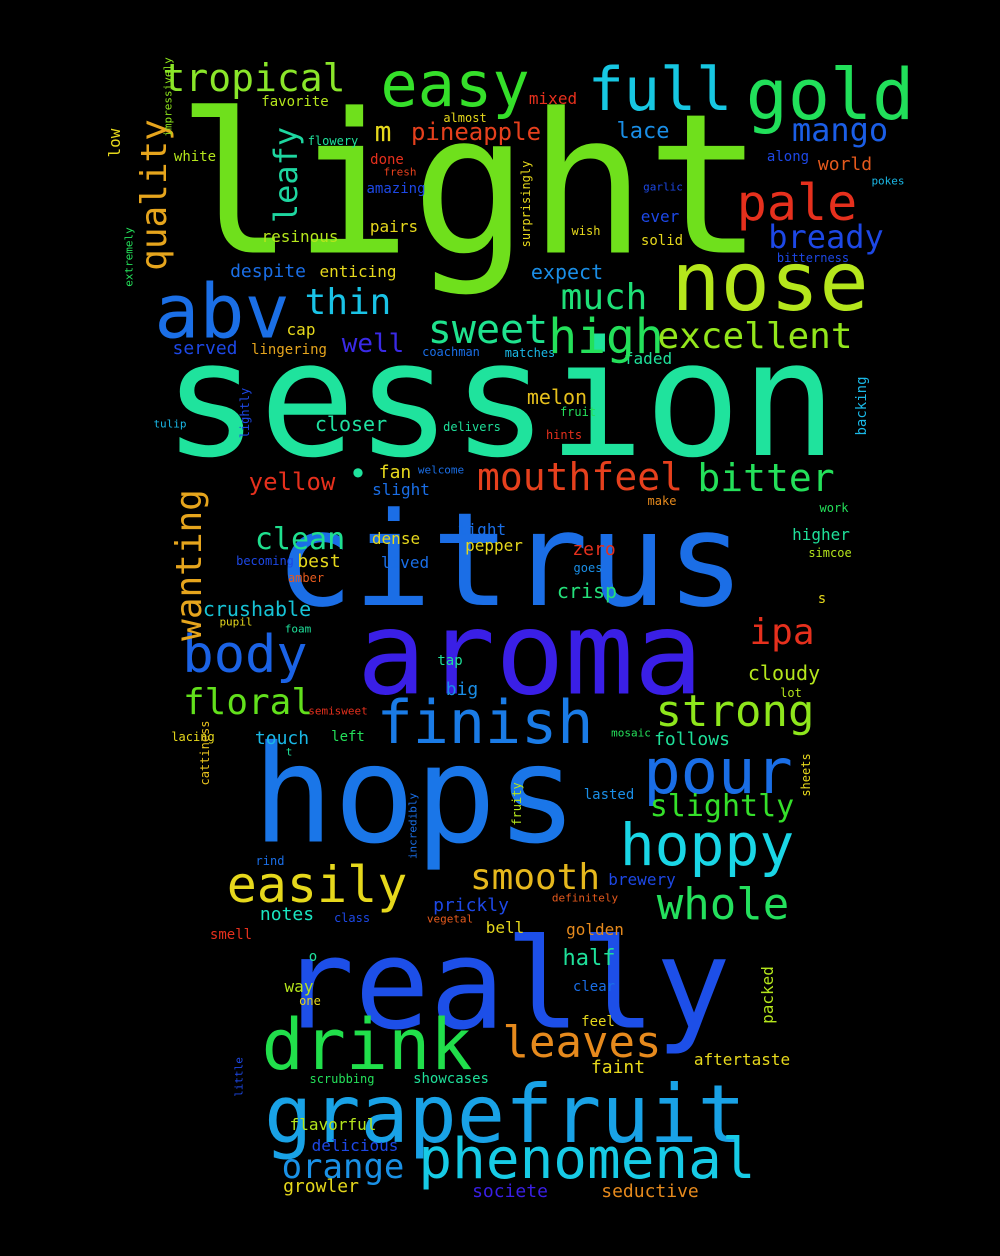 Image resolution: width=1000 pixels, height=1256 pixels. What do you see at coordinates (510, 1191) in the screenshot?
I see `cloud-word: societe` at bounding box center [510, 1191].